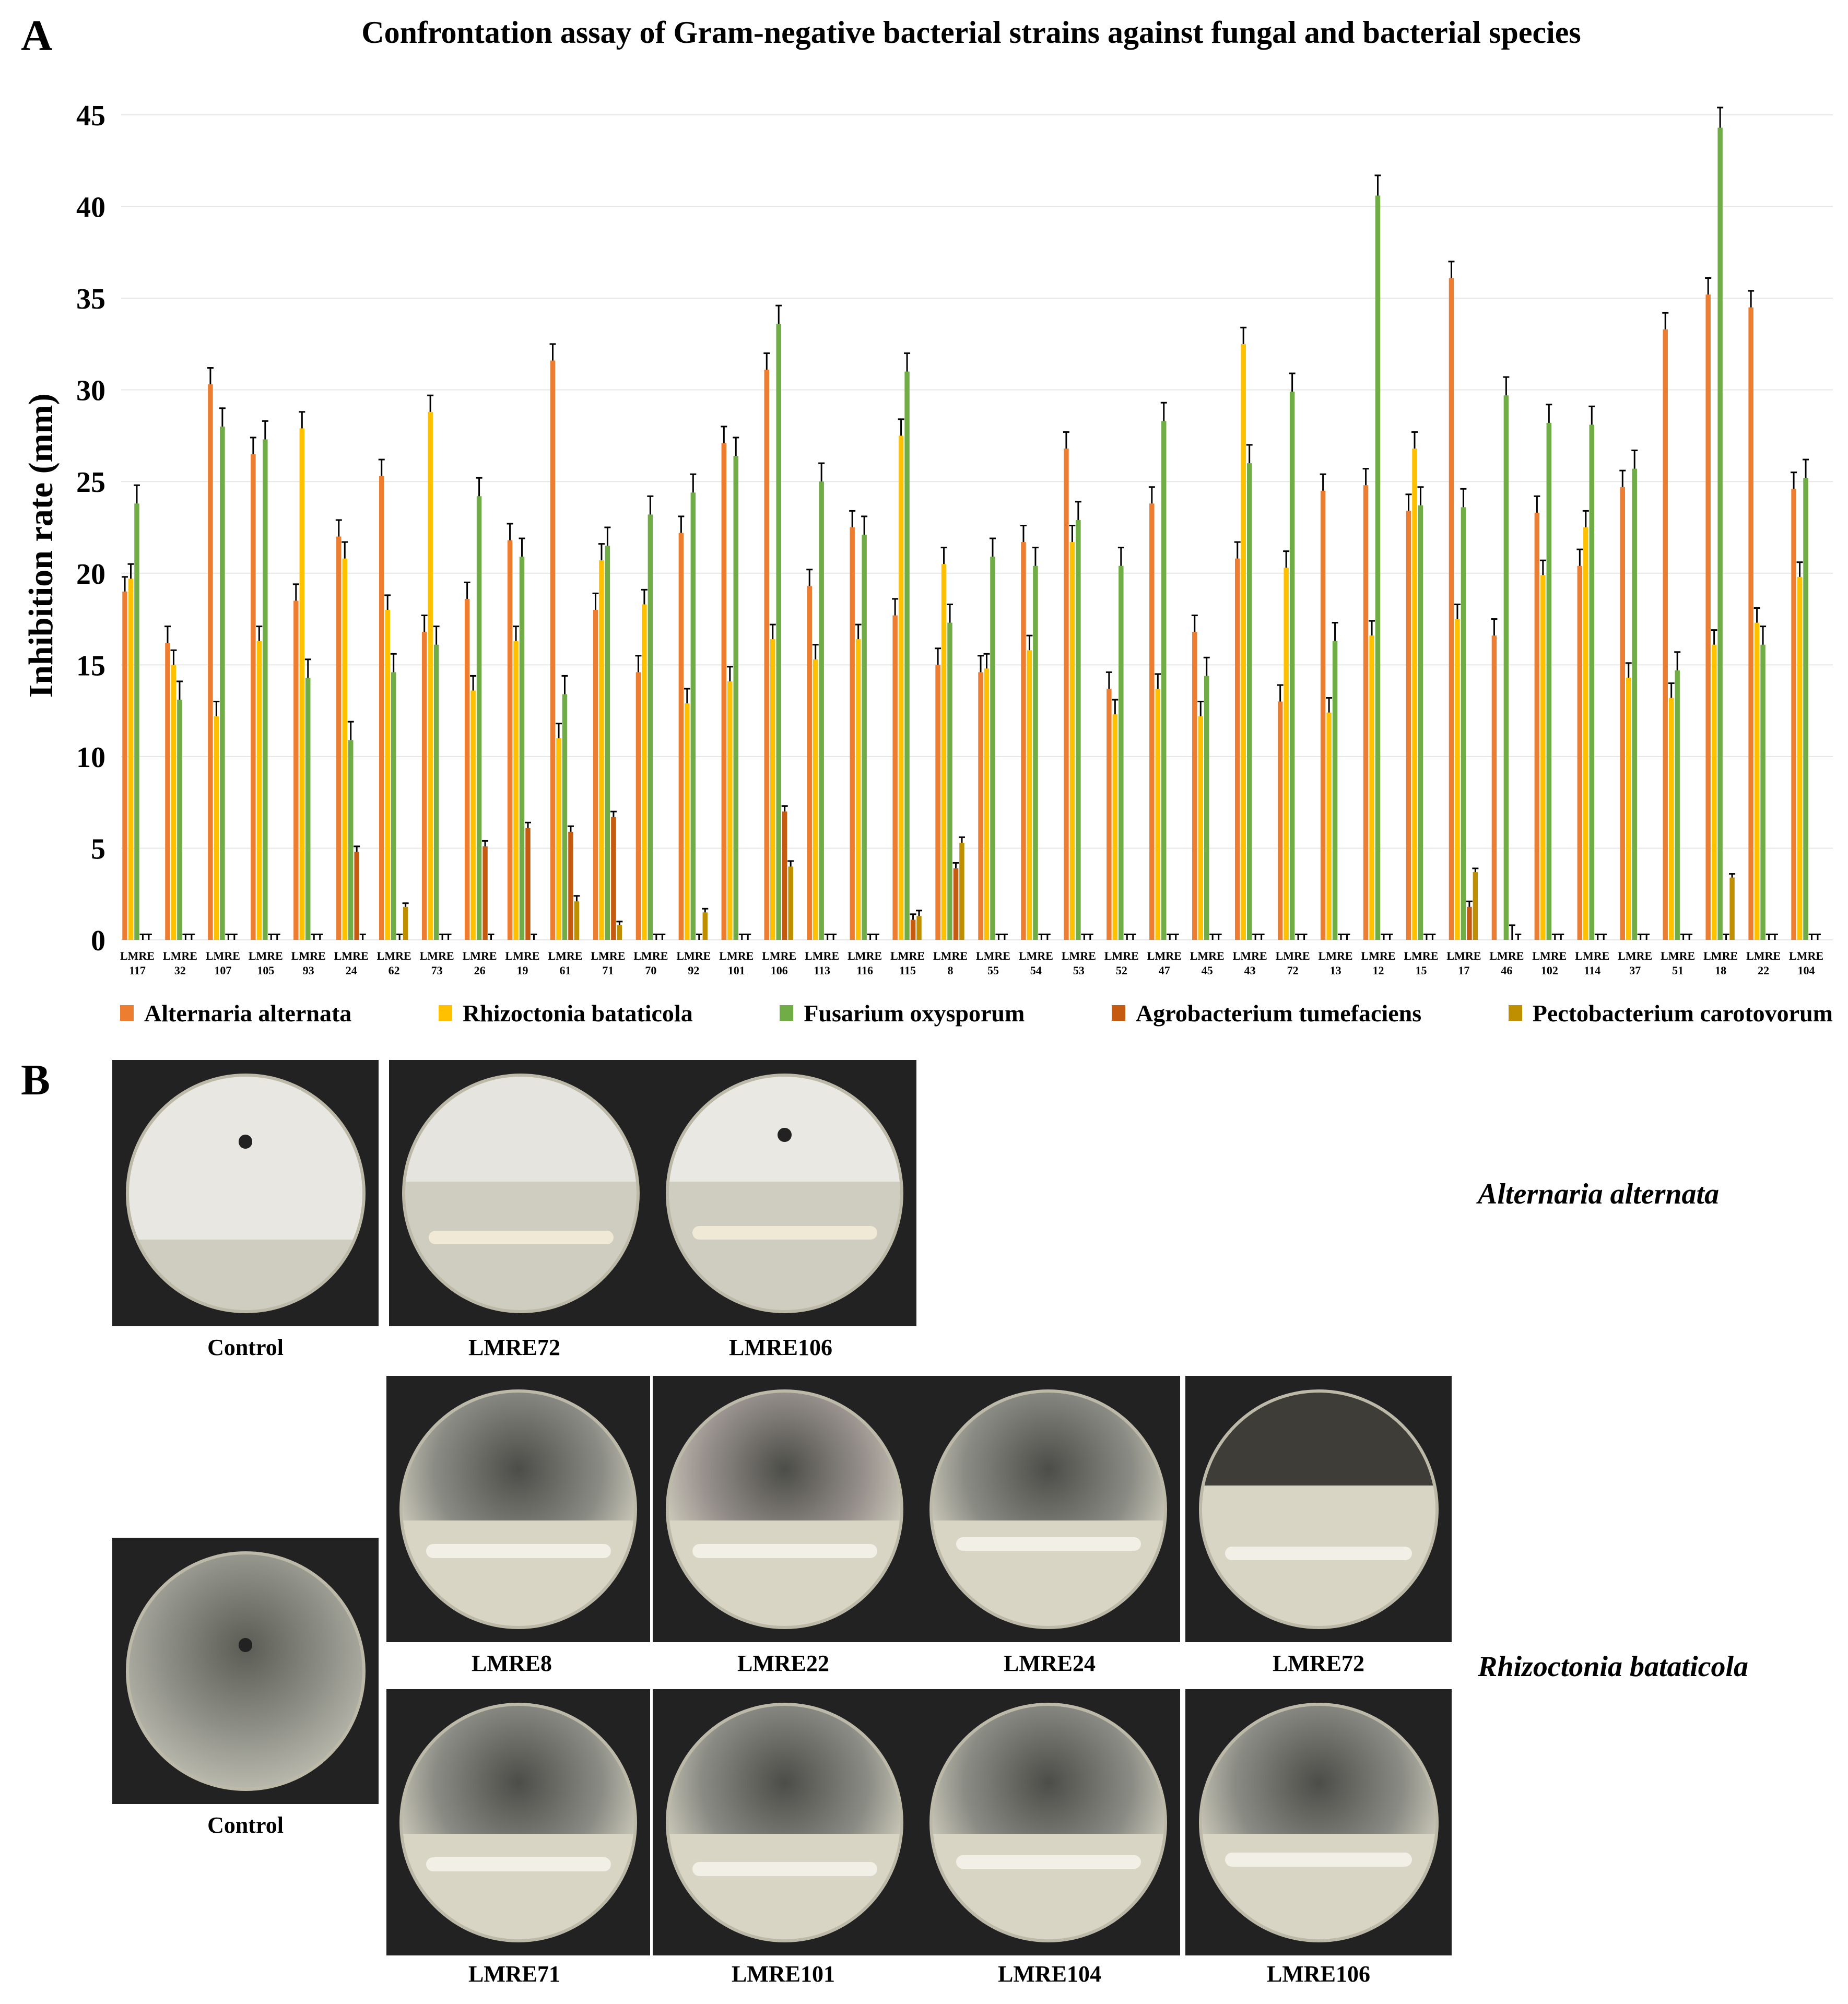 The image size is (1848, 2004). I want to click on y-axis-title: Inhibition rate (mm), so click(41, 546).